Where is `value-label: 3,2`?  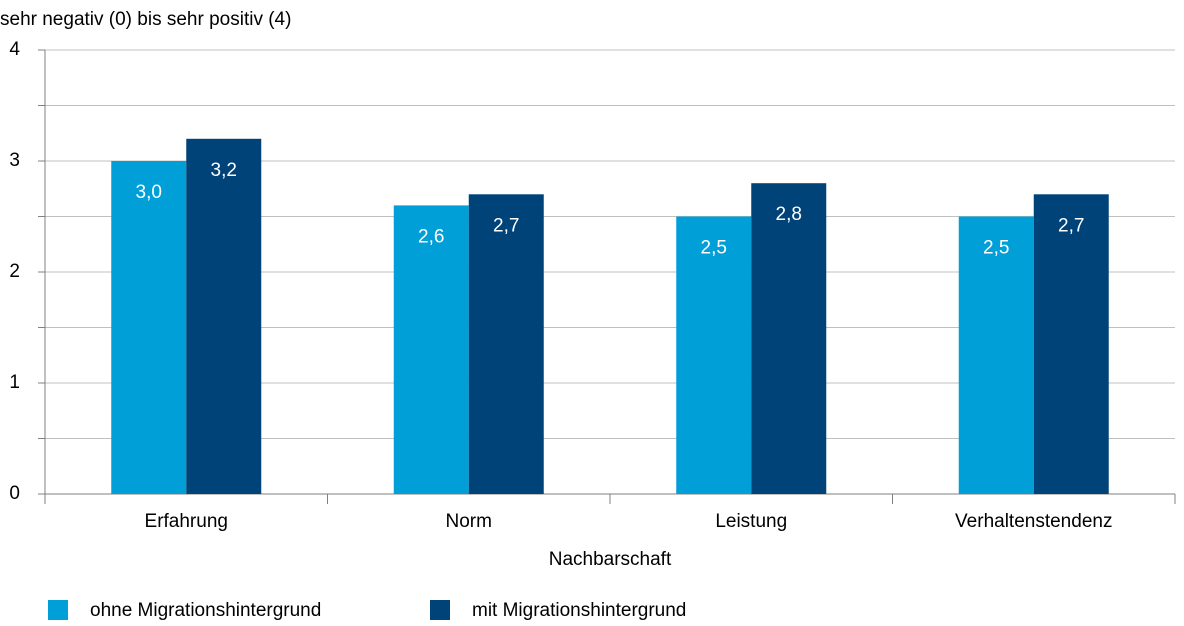
value-label: 3,2 is located at coordinates (224, 170).